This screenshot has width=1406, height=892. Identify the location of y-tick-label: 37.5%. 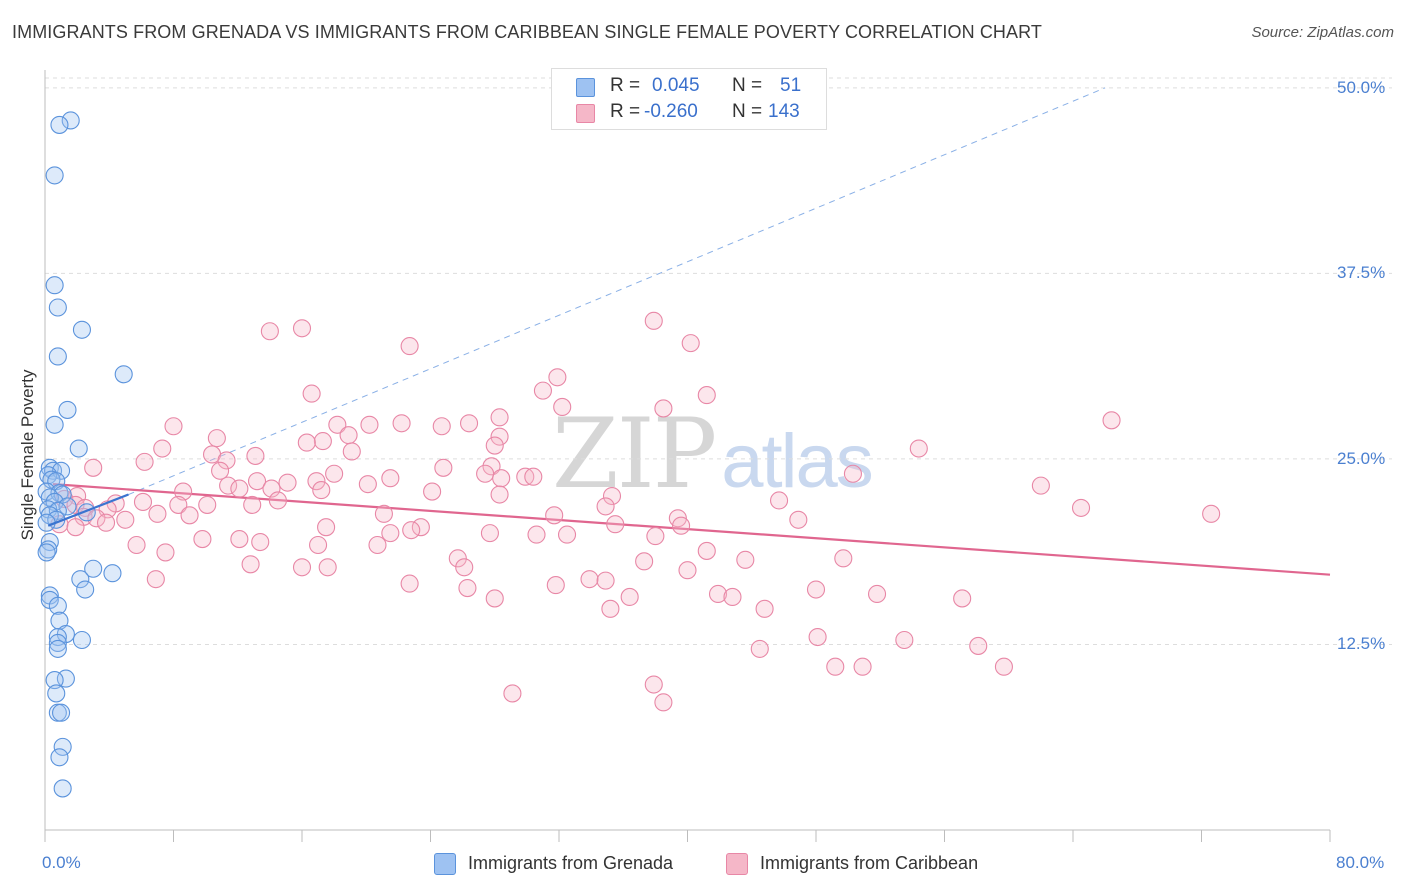
(1361, 273).